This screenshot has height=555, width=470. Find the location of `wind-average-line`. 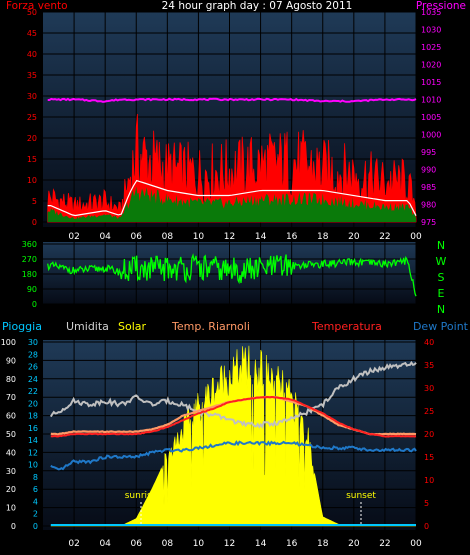

wind-average-line is located at coordinates (232, 198).